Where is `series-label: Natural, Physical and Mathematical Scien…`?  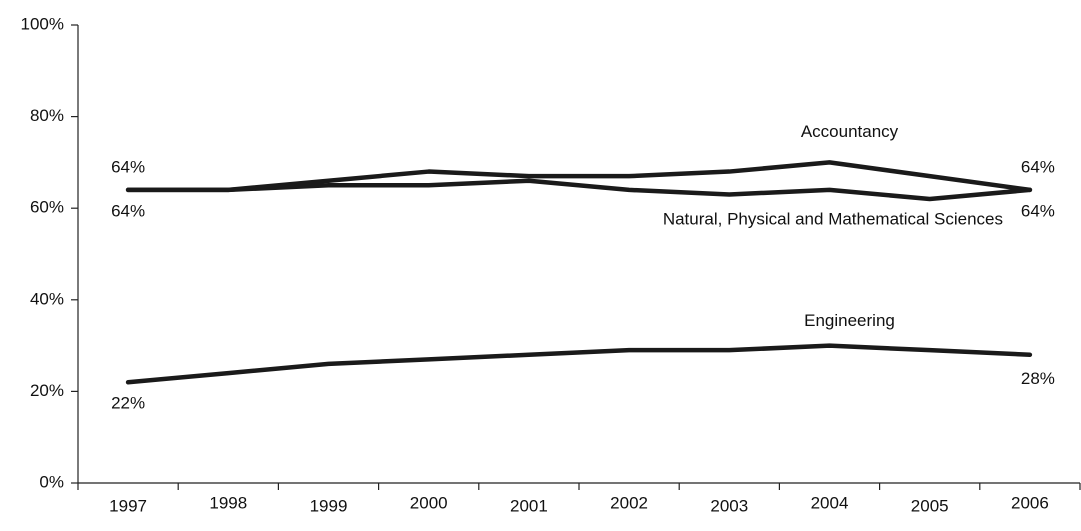
series-label: Natural, Physical and Mathematical Scien… is located at coordinates (833, 218).